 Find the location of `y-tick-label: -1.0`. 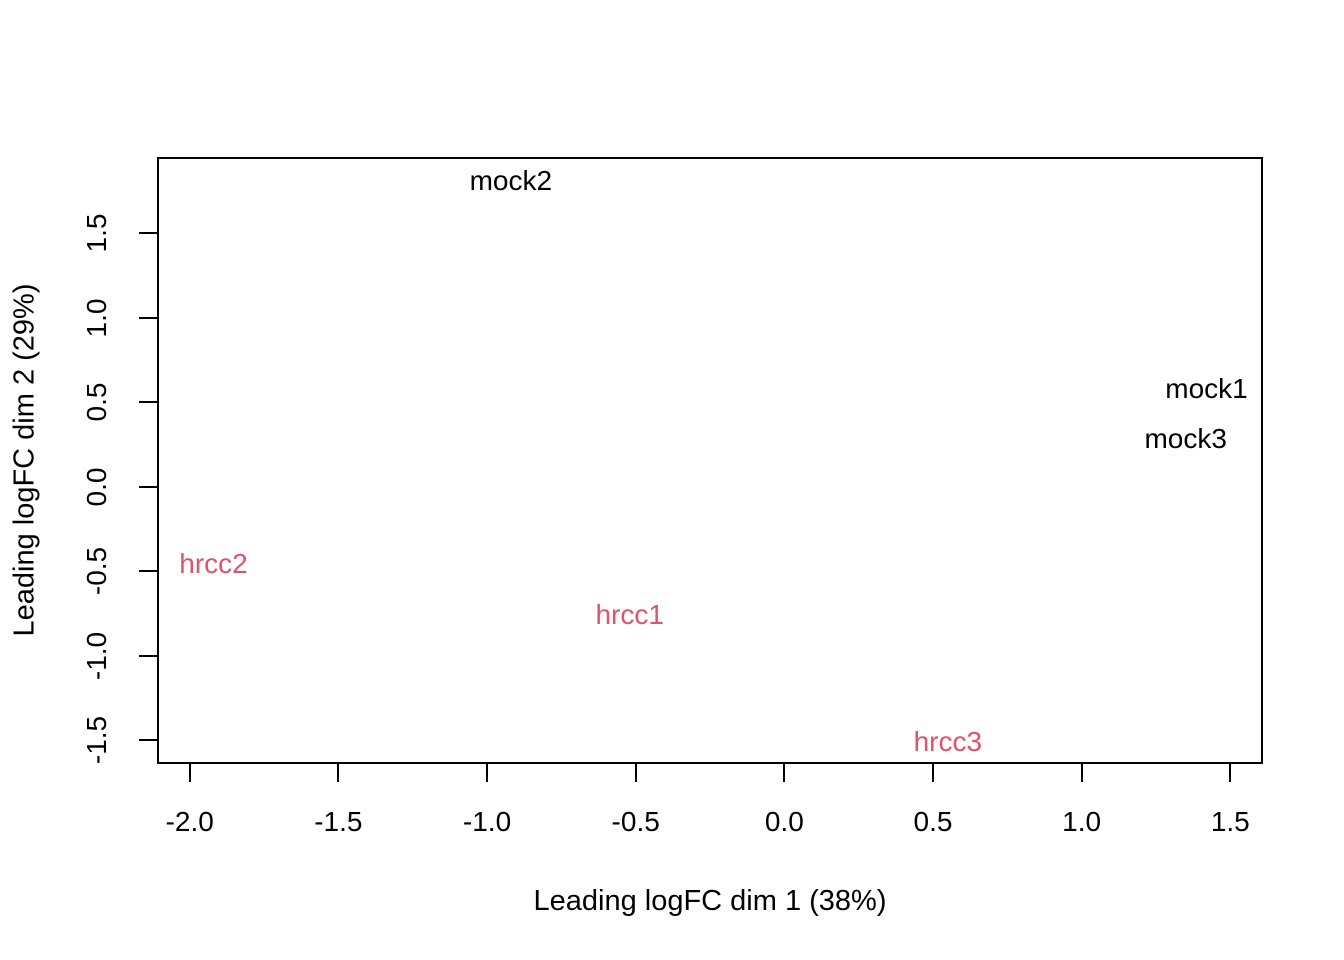

y-tick-label: -1.0 is located at coordinates (96, 655).